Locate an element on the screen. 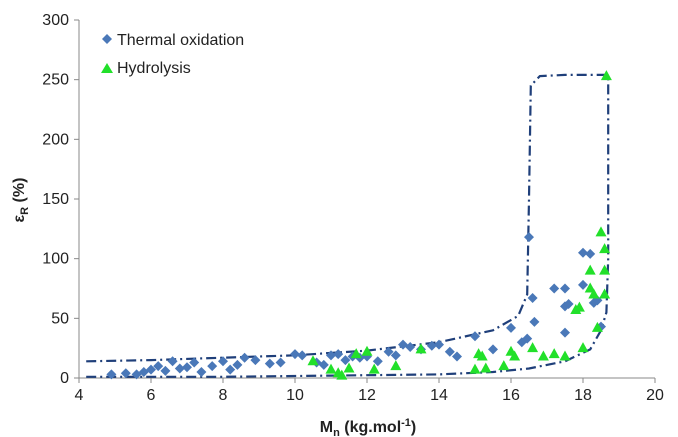 The width and height of the screenshot is (678, 437). lower-envelope-line is located at coordinates (344, 353).